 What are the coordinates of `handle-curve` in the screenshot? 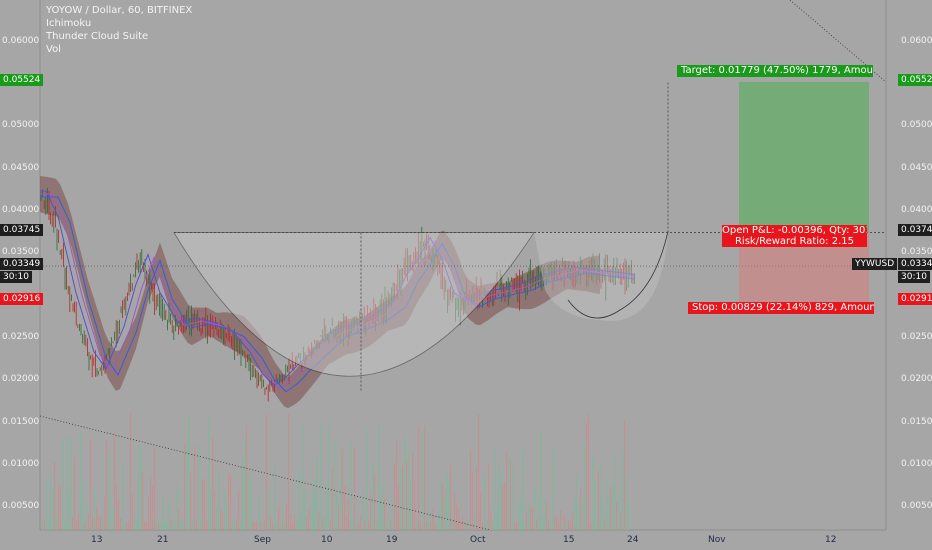 It's located at (618, 274).